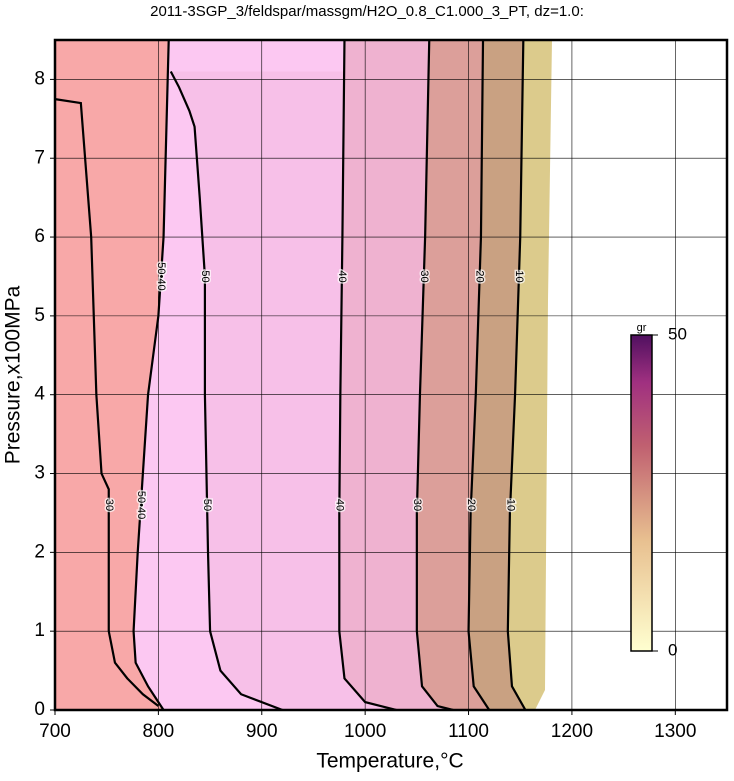  Describe the element at coordinates (365, 731) in the screenshot. I see `x-tick-label: 1000` at that location.